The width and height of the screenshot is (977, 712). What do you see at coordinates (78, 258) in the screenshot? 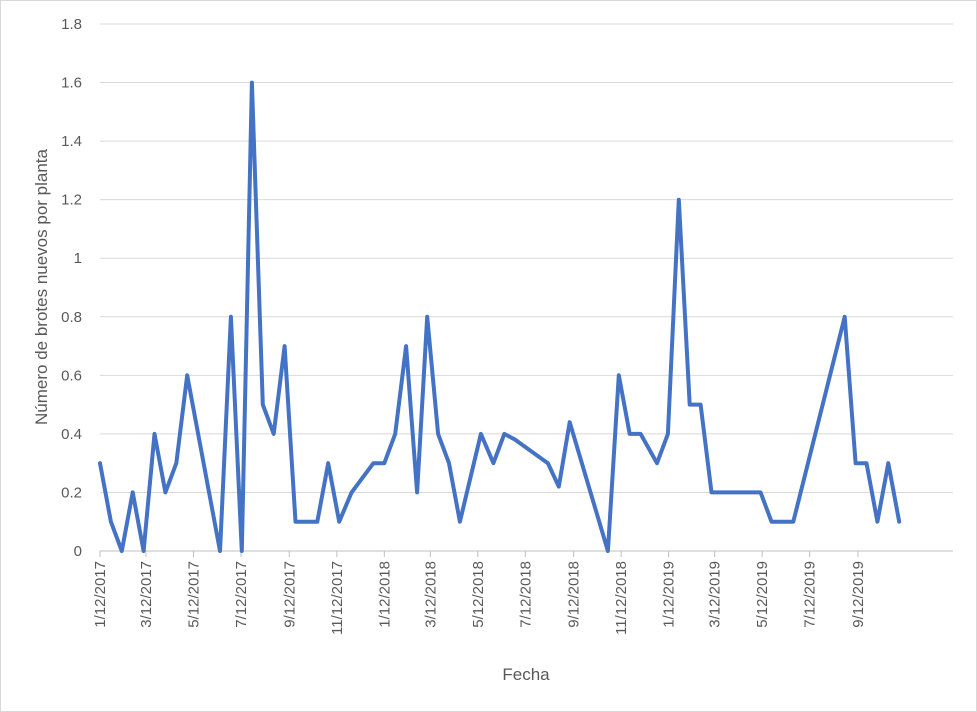
I see `y-tick-label: 1` at bounding box center [78, 258].